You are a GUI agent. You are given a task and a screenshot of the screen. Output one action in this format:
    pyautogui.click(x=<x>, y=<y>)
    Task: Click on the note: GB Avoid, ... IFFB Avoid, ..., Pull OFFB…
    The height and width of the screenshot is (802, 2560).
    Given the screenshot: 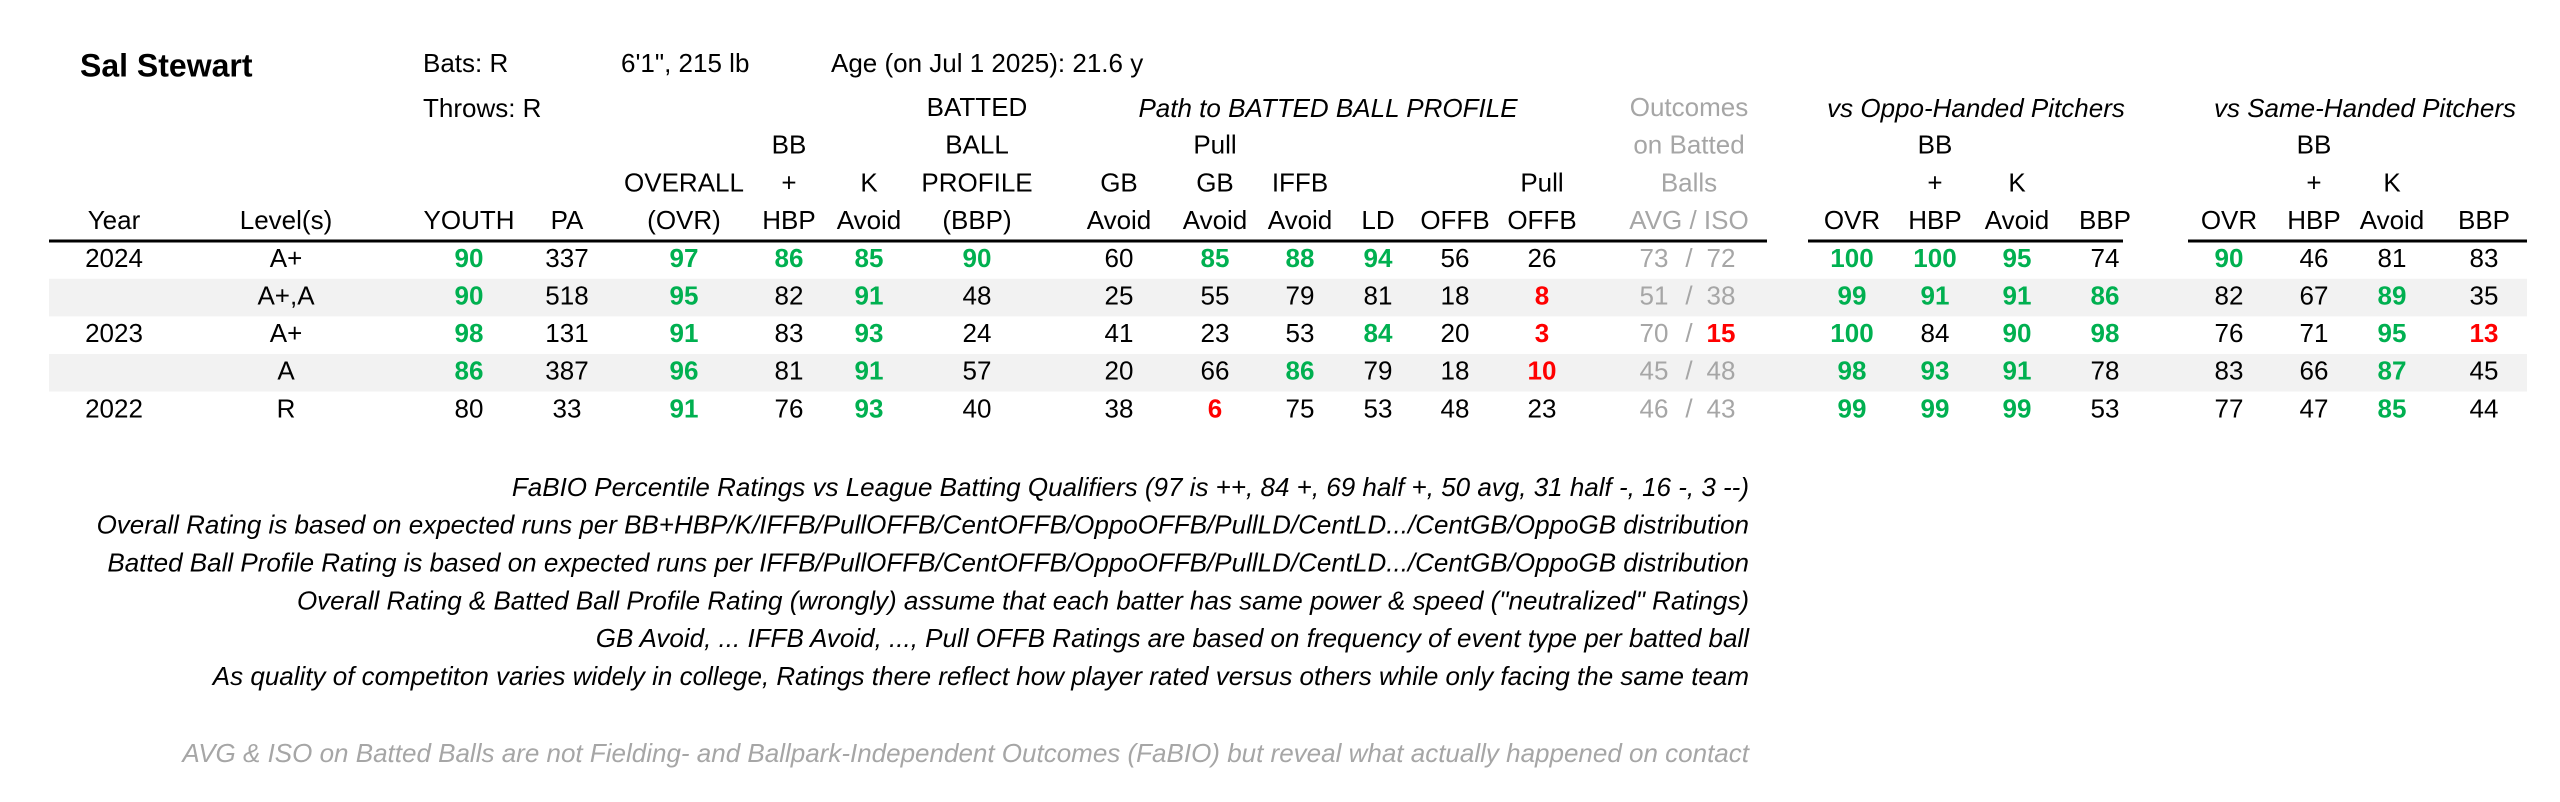 What is the action you would take?
    pyautogui.click(x=1173, y=638)
    